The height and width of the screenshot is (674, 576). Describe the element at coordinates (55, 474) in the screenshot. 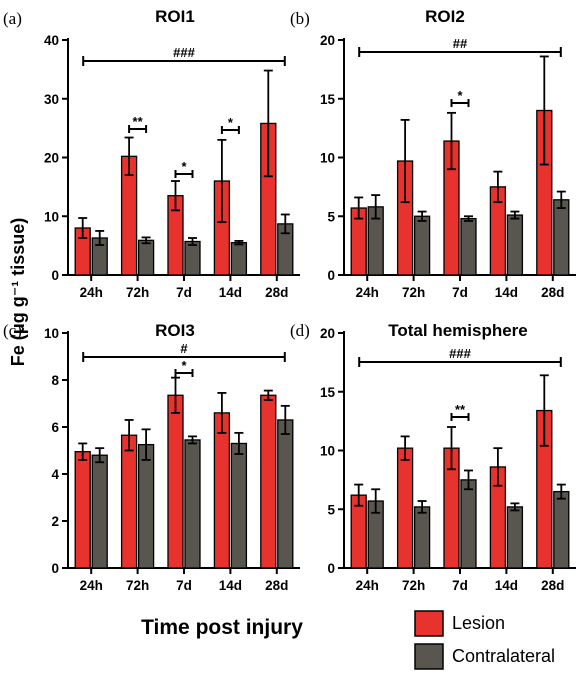

I see `y-tick-label: 4` at that location.